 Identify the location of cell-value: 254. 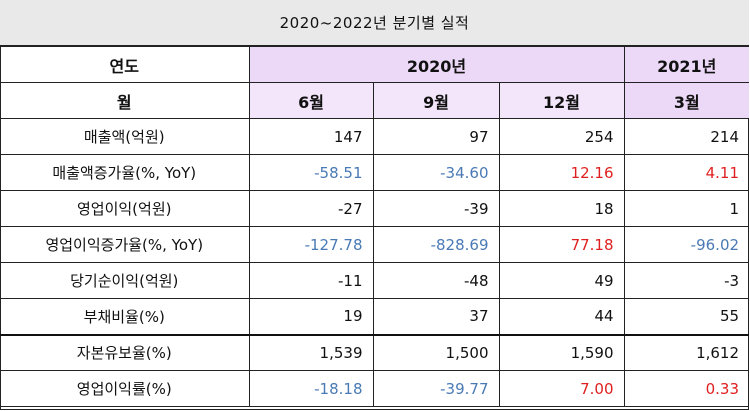
(561, 136).